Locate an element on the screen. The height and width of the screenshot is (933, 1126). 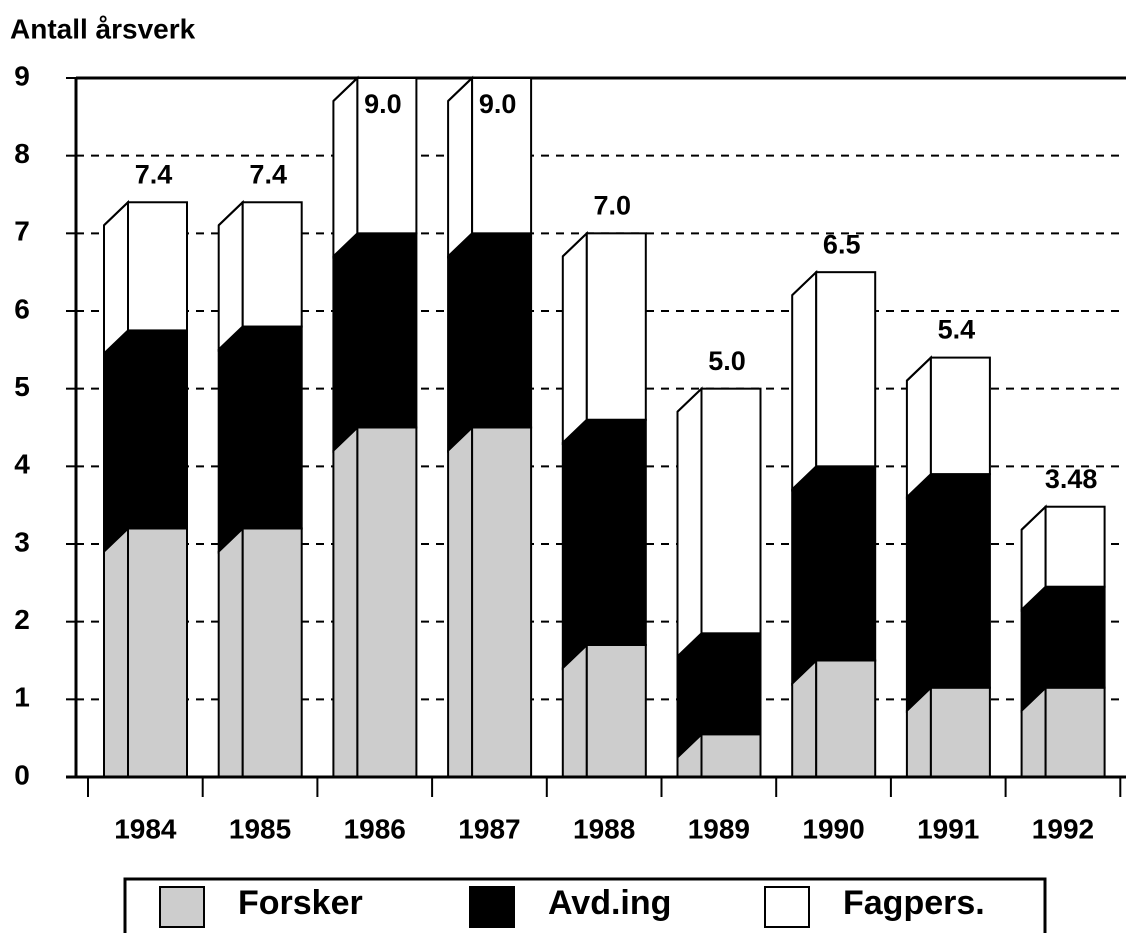
chart-title: Antall årsverk is located at coordinates (103, 28).